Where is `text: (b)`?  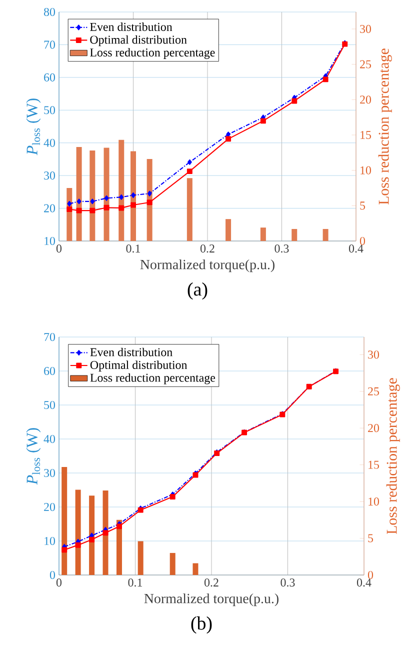 text: (b) is located at coordinates (201, 625).